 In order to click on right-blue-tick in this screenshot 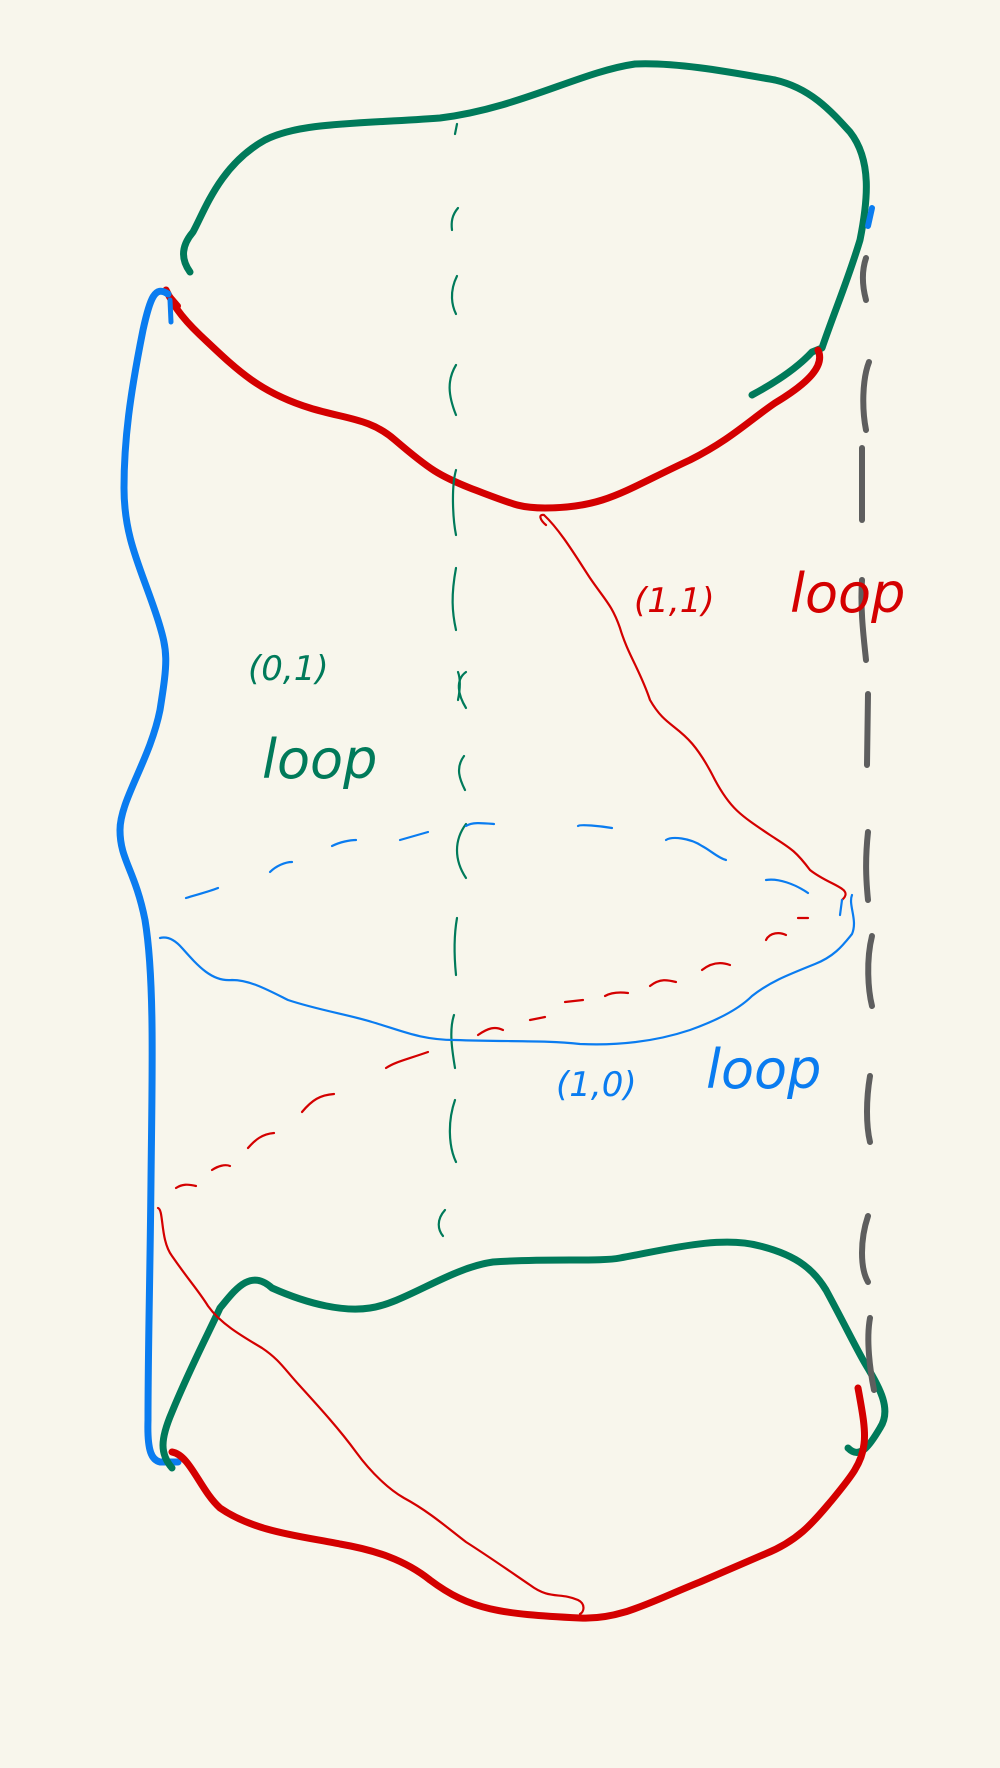, I will do `click(870, 217)`.